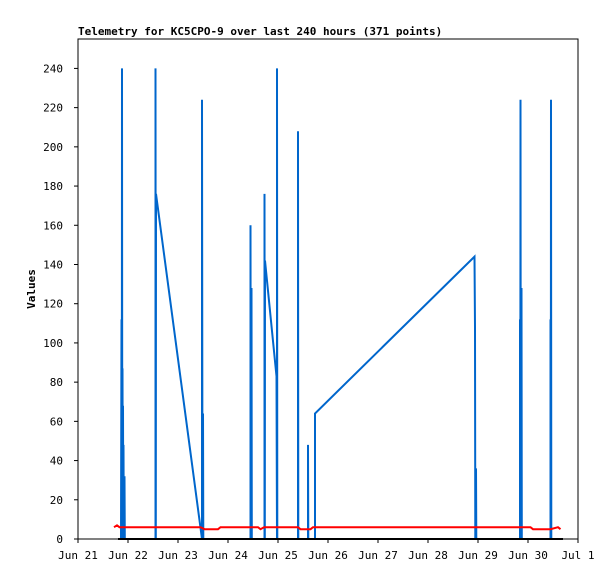 The image size is (615, 583). What do you see at coordinates (31, 289) in the screenshot?
I see `y-axis-label: Values` at bounding box center [31, 289].